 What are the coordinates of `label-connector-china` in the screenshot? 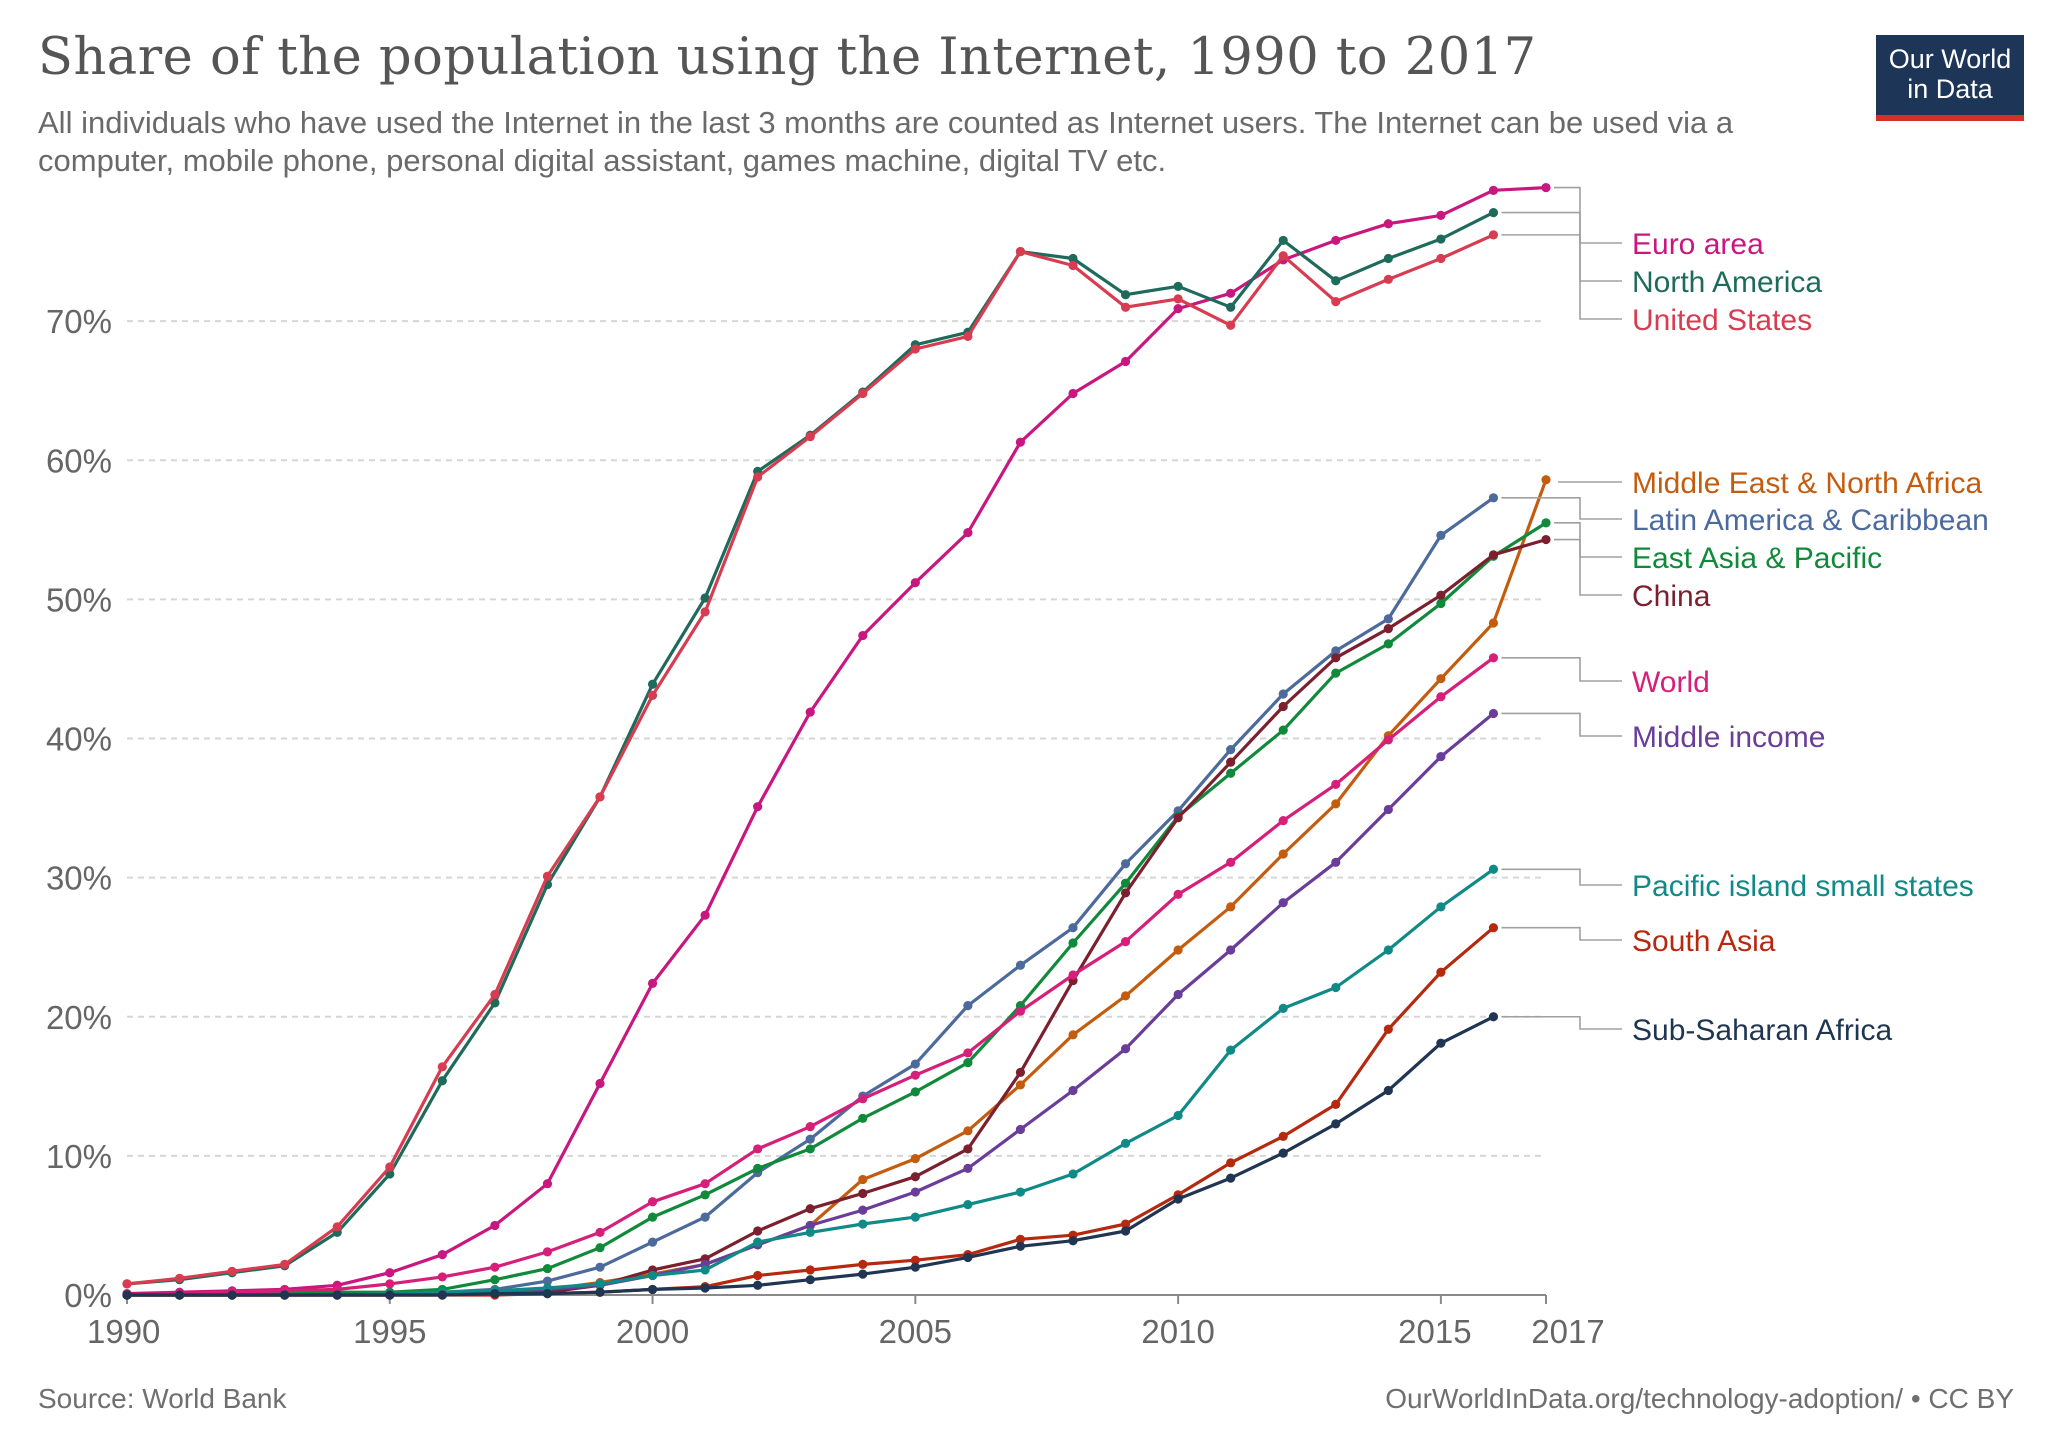 It's located at (1588, 567).